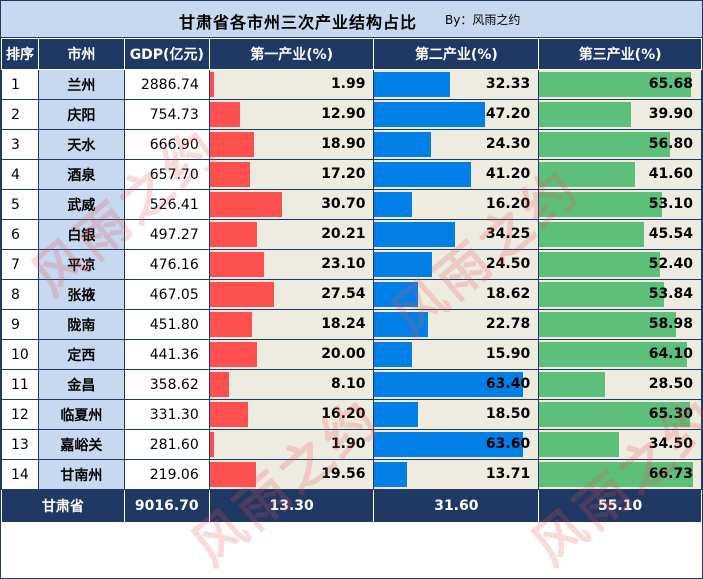 The height and width of the screenshot is (579, 703). What do you see at coordinates (20, 204) in the screenshot?
I see `rank-cell: 5` at bounding box center [20, 204].